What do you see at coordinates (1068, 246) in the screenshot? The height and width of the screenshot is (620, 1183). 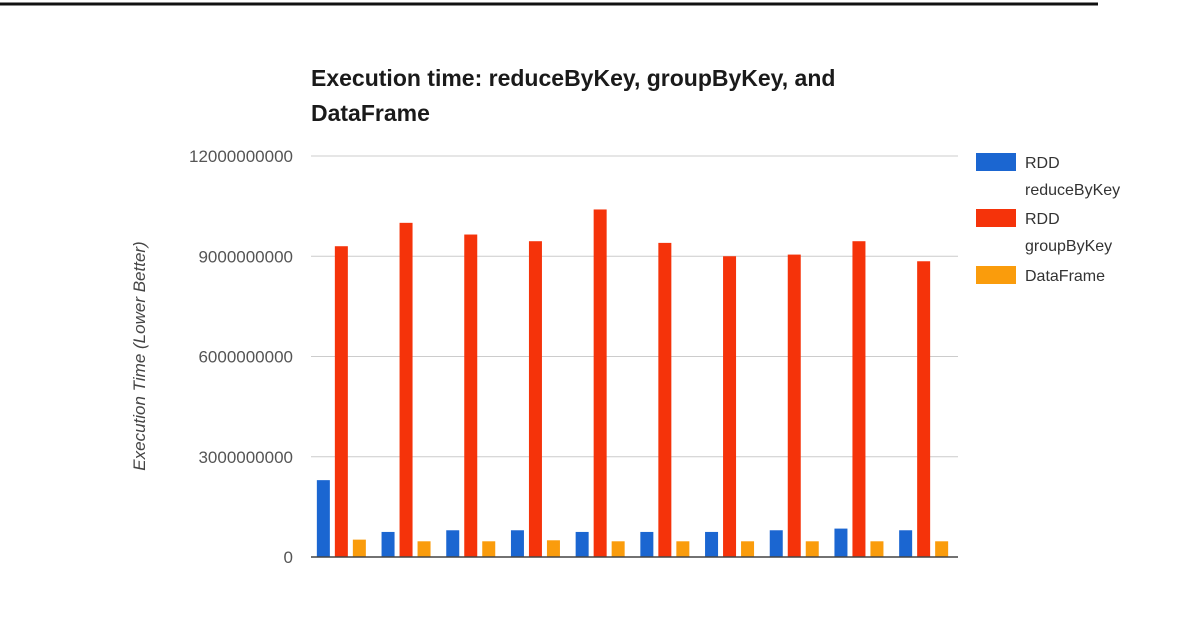 I see `legend-label: groupByKey` at bounding box center [1068, 246].